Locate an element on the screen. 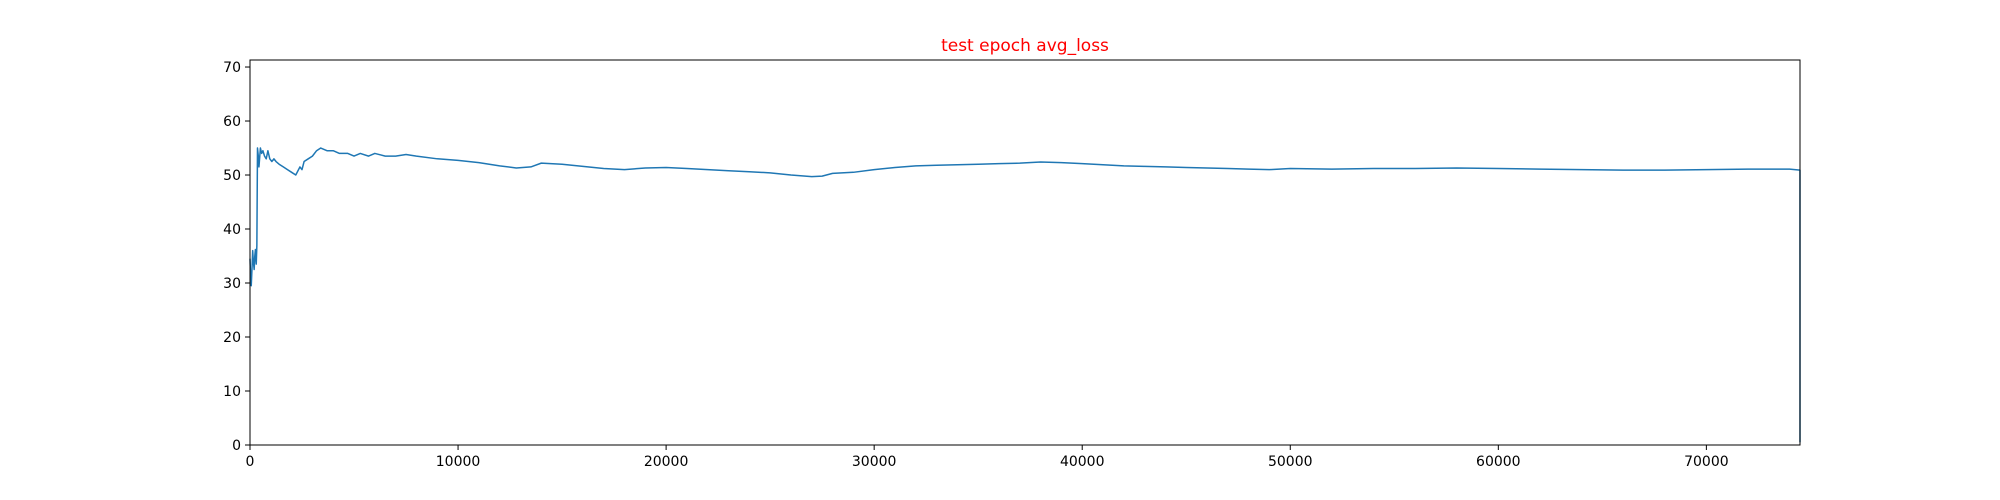 The height and width of the screenshot is (500, 2000). chart-title: test epoch avg_loss is located at coordinates (1025, 46).